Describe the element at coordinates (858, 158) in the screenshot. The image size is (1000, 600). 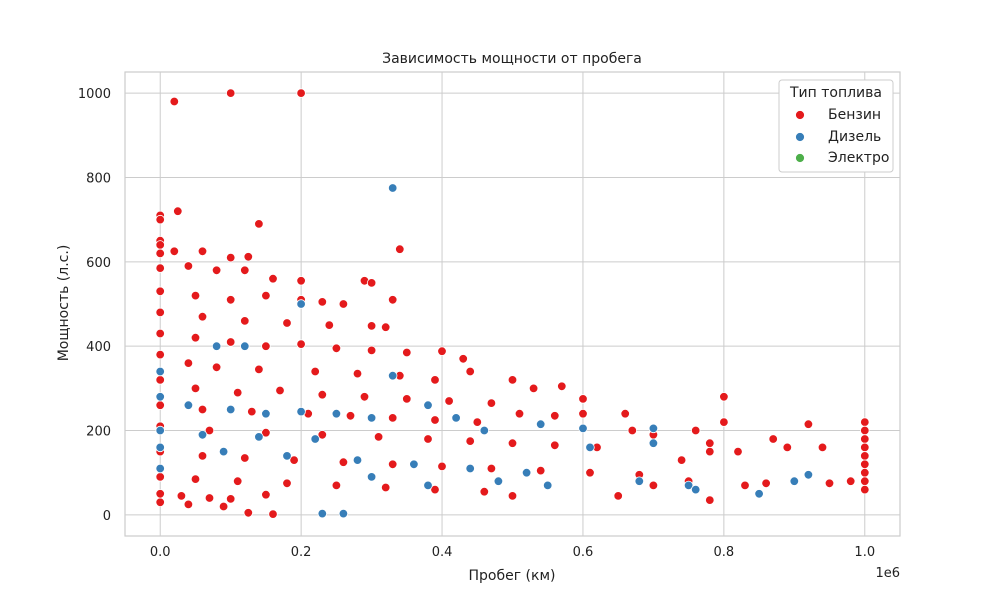
I see `legend-label-electric: Электро` at that location.